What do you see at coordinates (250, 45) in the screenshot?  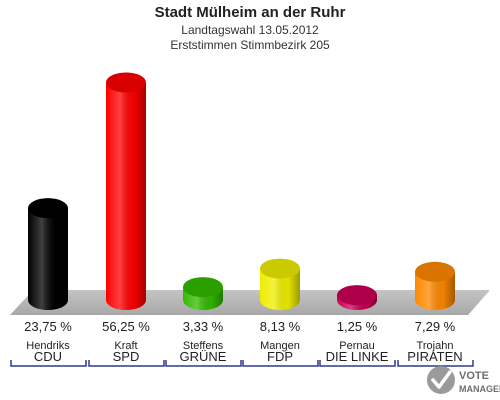 I see `chart-subtitle-district: Erststimmen Stimmbezirk 205` at bounding box center [250, 45].